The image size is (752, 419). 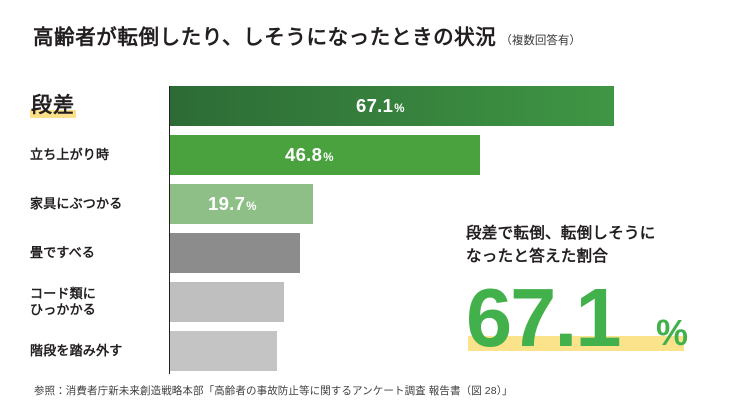 What do you see at coordinates (576, 343) in the screenshot?
I see `callout-highlight-bar` at bounding box center [576, 343].